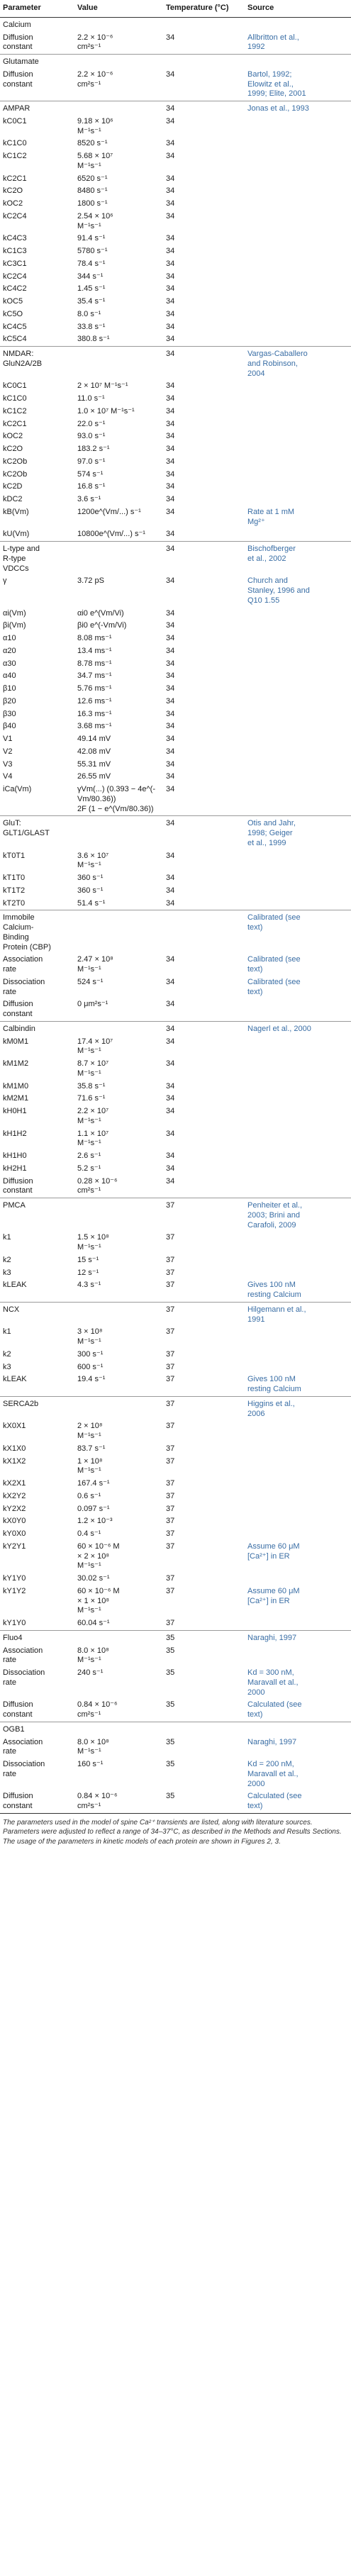  What do you see at coordinates (37, 832) in the screenshot?
I see `section-title: GluT: GLT1/GLAST` at bounding box center [37, 832].